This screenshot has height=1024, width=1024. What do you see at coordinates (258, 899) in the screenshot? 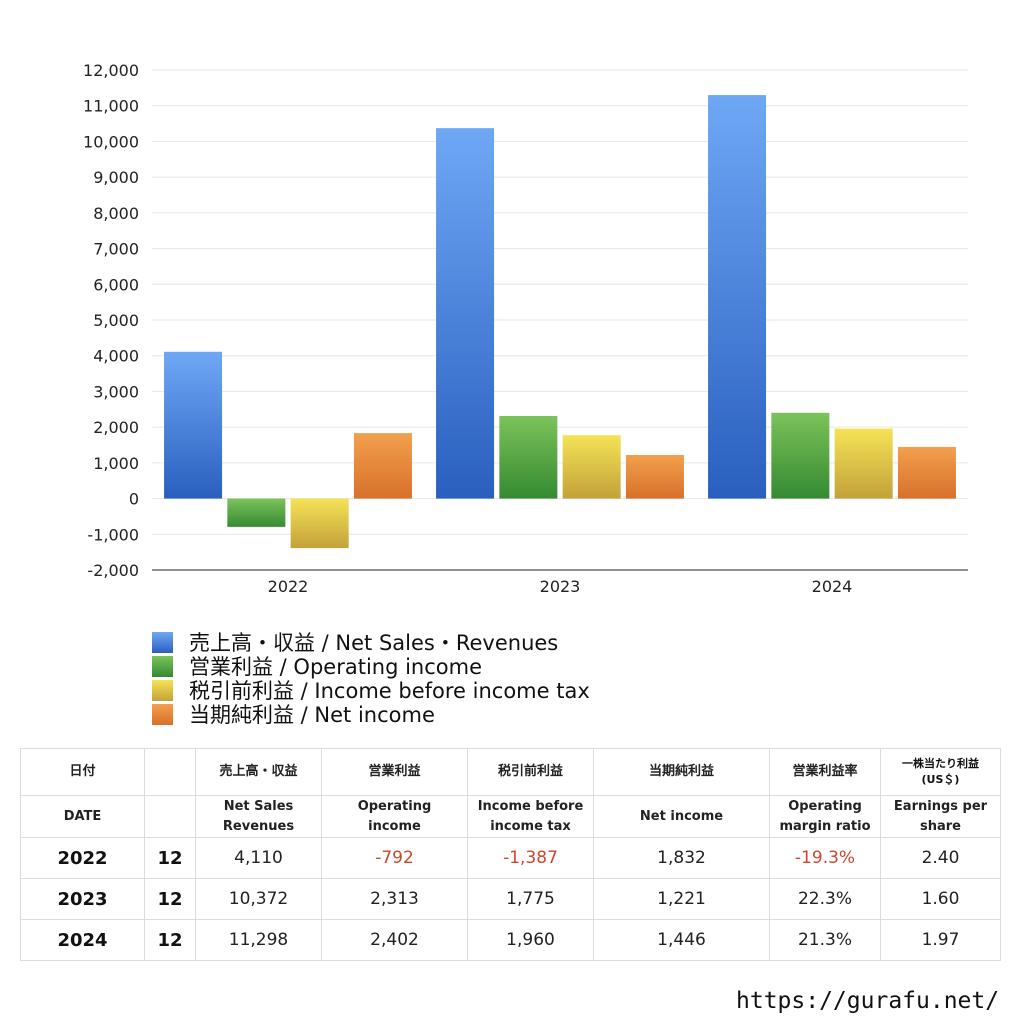
I see `row-sales: 10,372` at bounding box center [258, 899].